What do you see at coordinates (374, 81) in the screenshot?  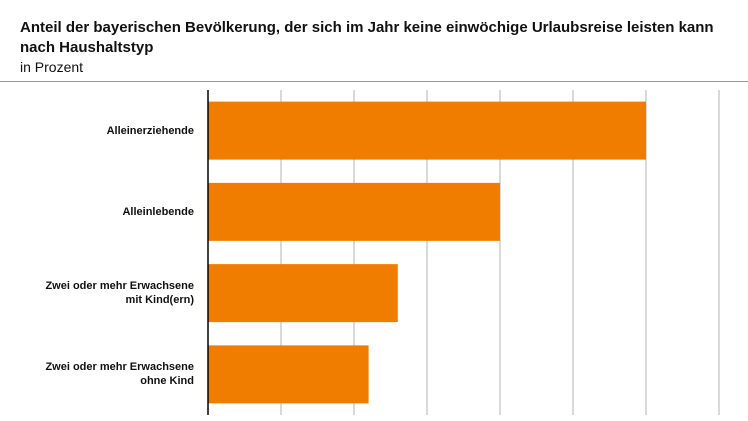 I see `title-divider` at bounding box center [374, 81].